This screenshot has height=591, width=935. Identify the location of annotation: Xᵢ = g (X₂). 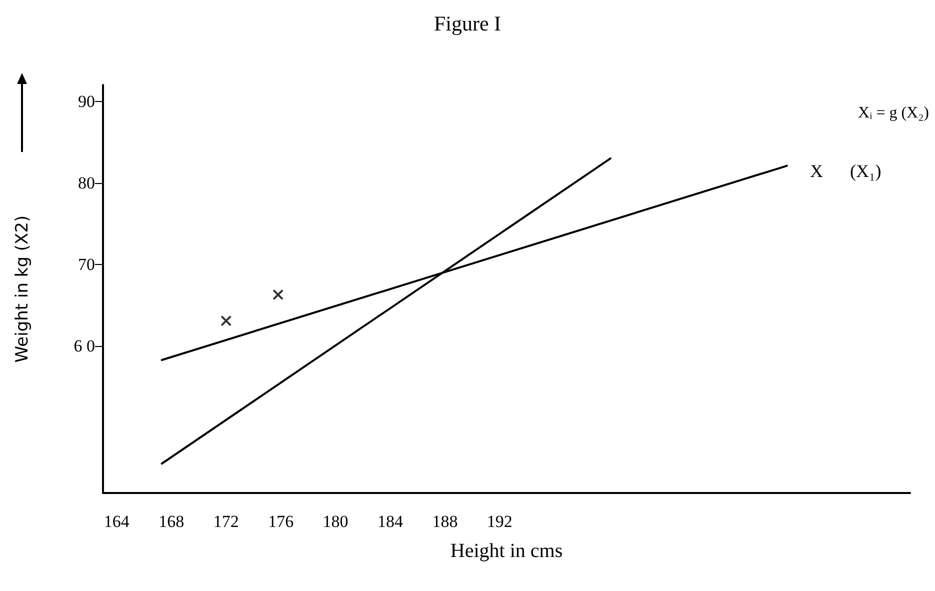
(893, 113).